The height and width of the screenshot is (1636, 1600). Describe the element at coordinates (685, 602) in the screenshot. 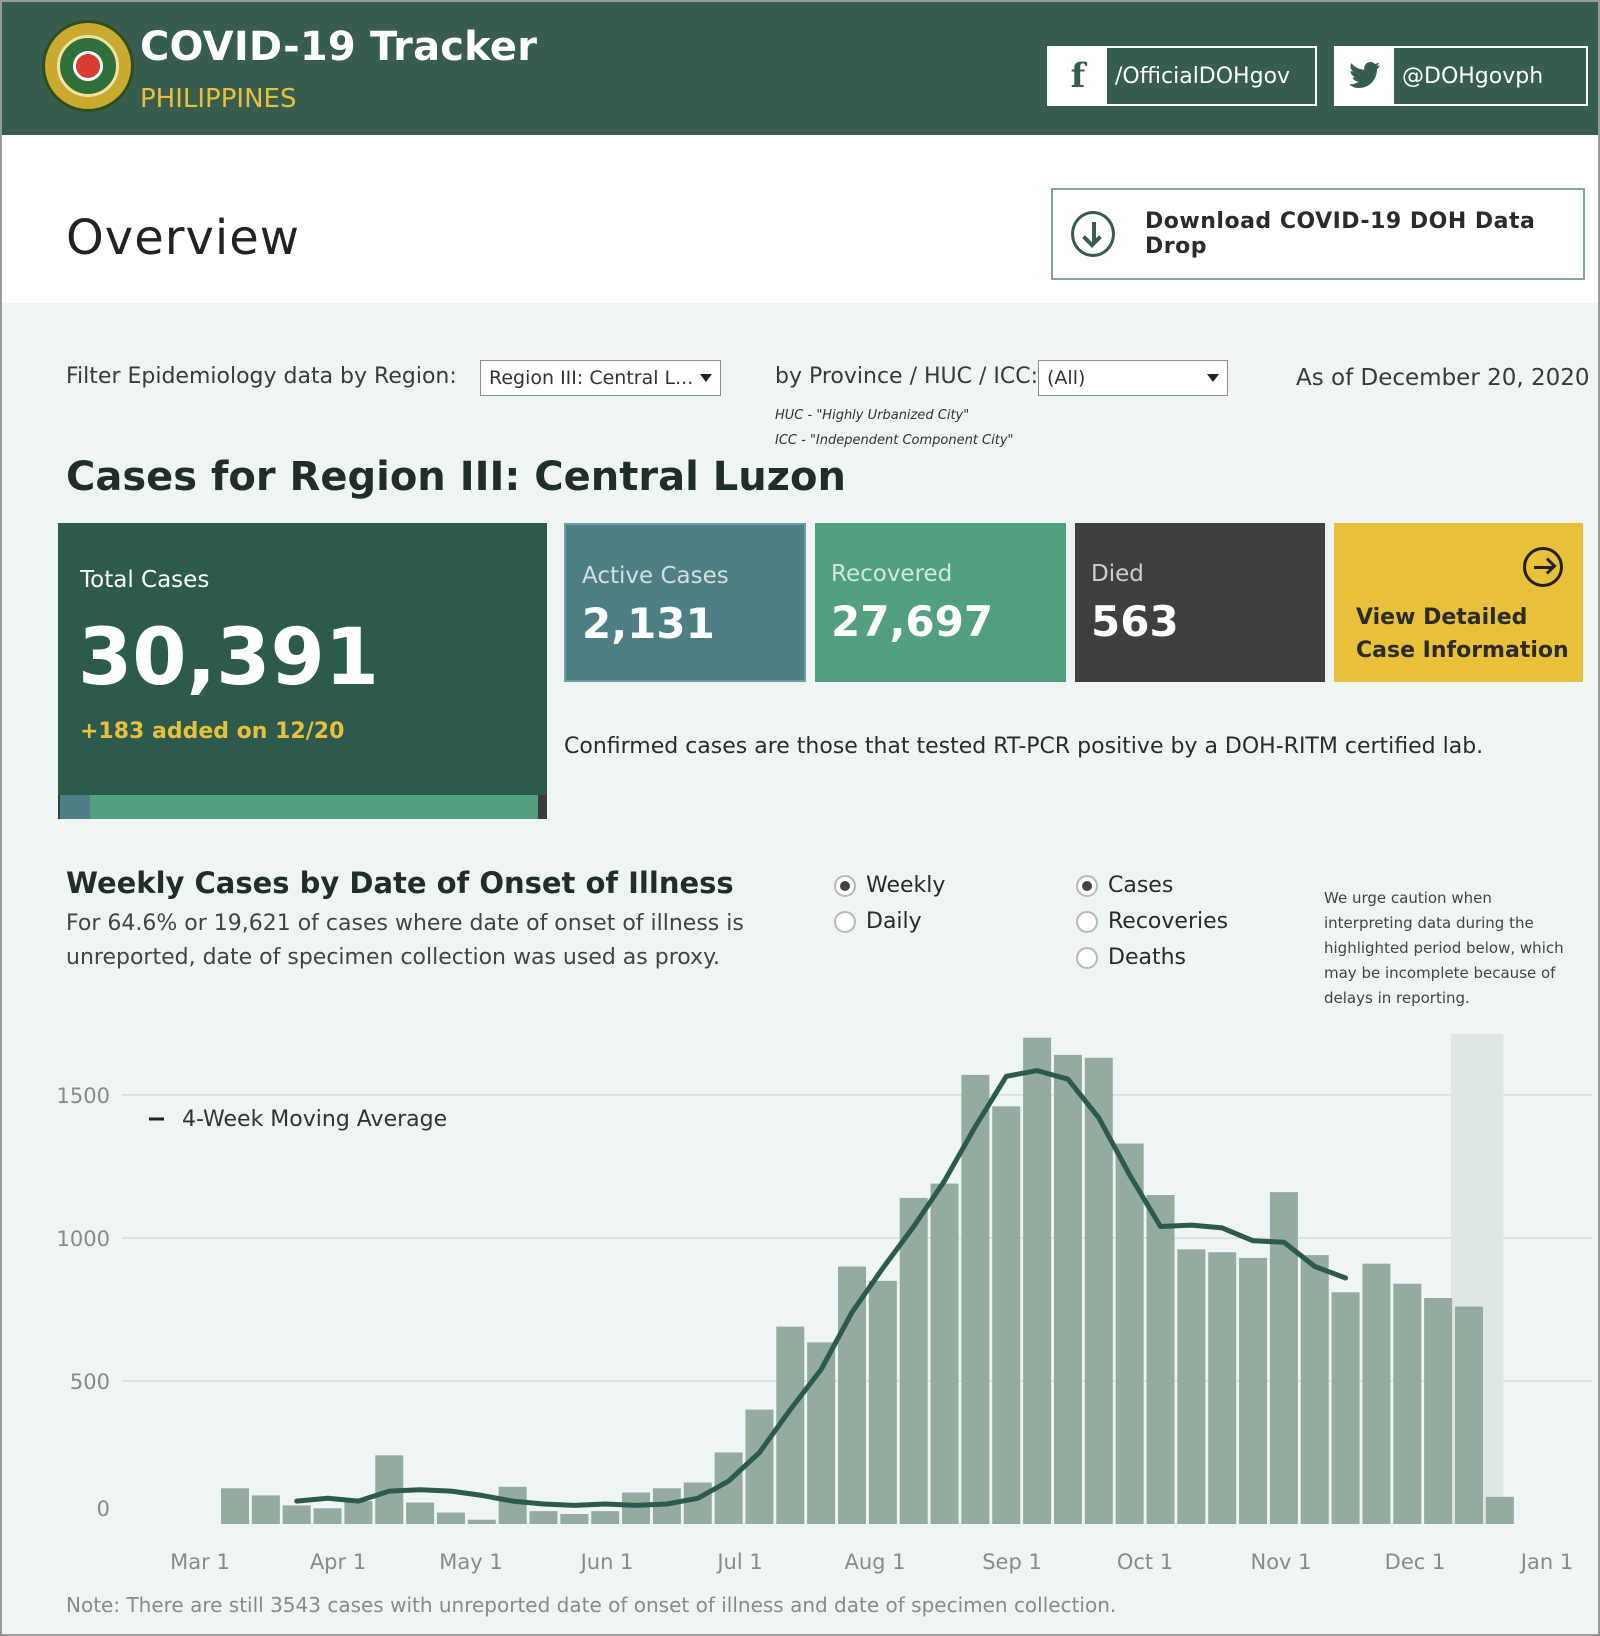

I see `active-cases-tile: Active Cases 2,131` at that location.